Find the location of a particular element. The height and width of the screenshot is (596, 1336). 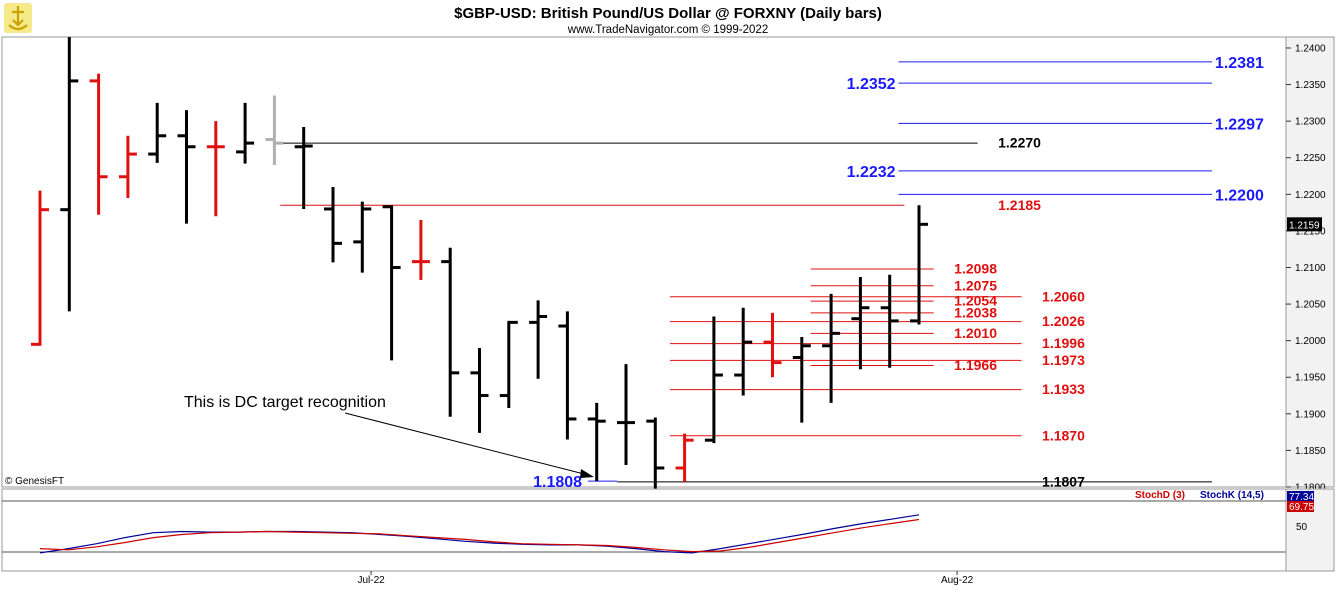

red-level-label: 1.2038 is located at coordinates (975, 312).